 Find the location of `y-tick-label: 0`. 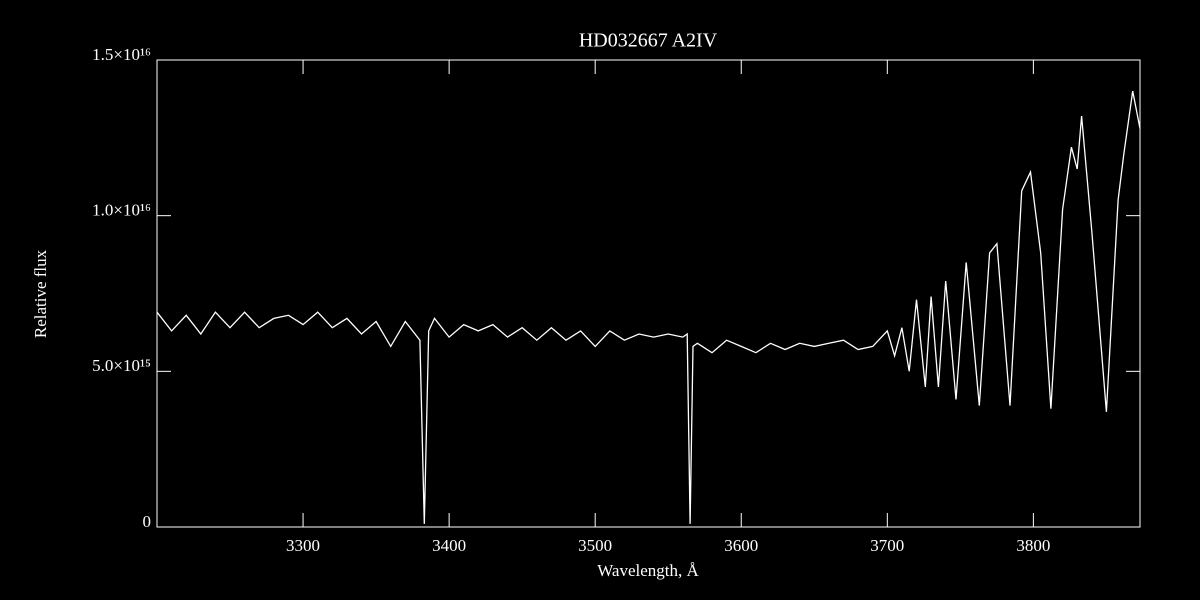

y-tick-label: 0 is located at coordinates (147, 521).